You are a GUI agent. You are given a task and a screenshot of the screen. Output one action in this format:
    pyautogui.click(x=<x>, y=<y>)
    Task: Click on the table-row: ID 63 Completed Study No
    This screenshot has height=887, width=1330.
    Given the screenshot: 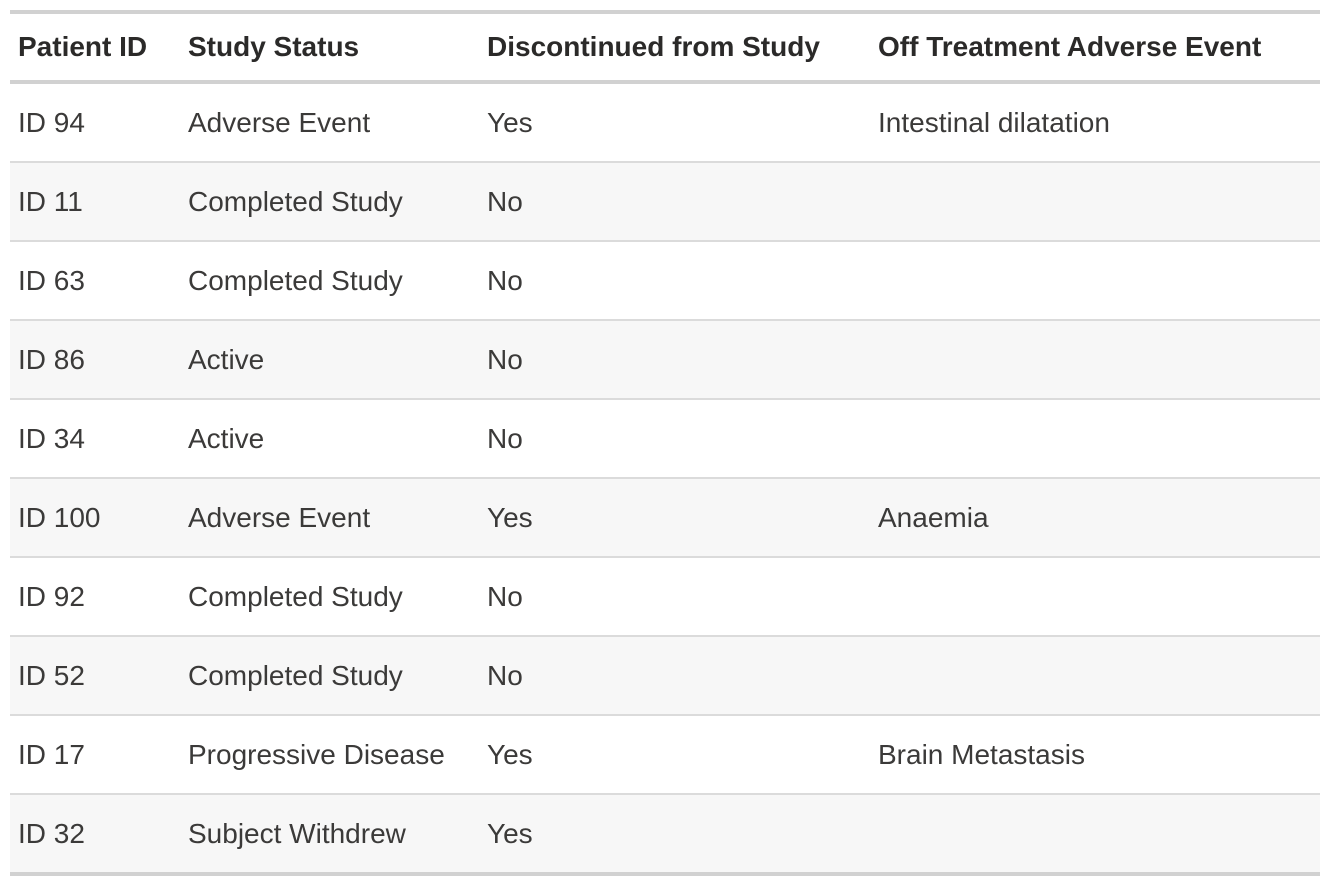 What is the action you would take?
    pyautogui.click(x=665, y=280)
    